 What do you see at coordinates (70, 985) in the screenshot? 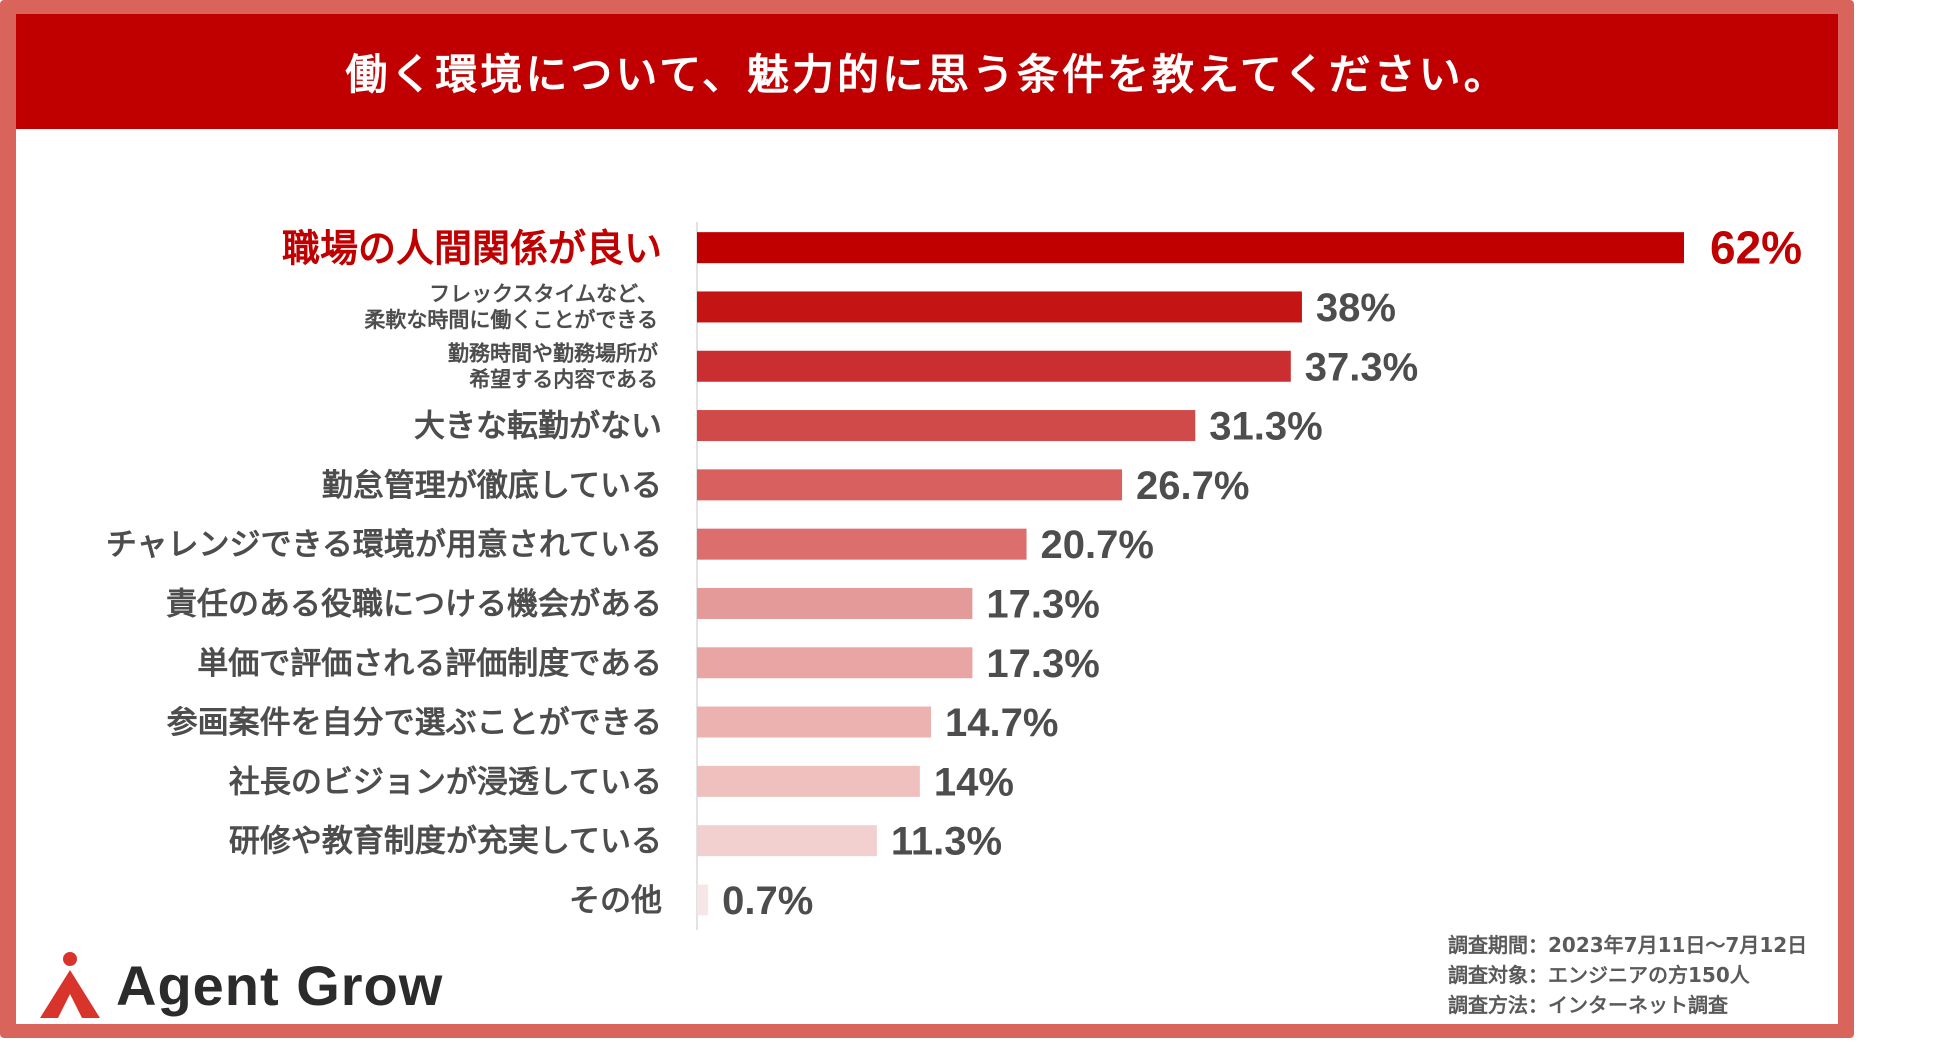
I see `agent-grow-logo-icon` at bounding box center [70, 985].